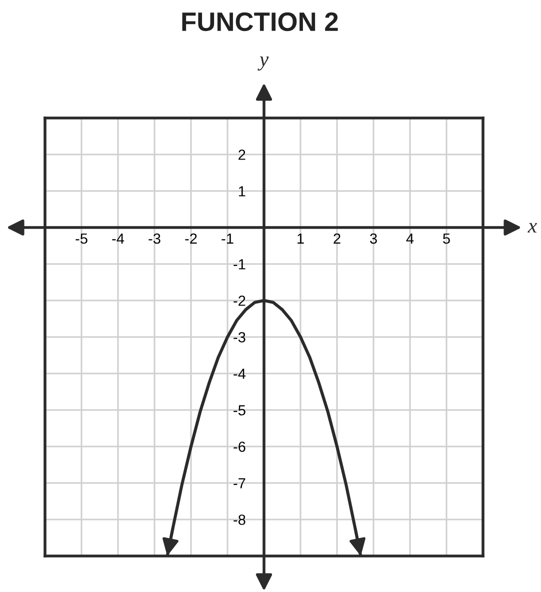 Image resolution: width=541 pixels, height=592 pixels. What do you see at coordinates (263, 63) in the screenshot?
I see `y-axis-title: y` at bounding box center [263, 63].